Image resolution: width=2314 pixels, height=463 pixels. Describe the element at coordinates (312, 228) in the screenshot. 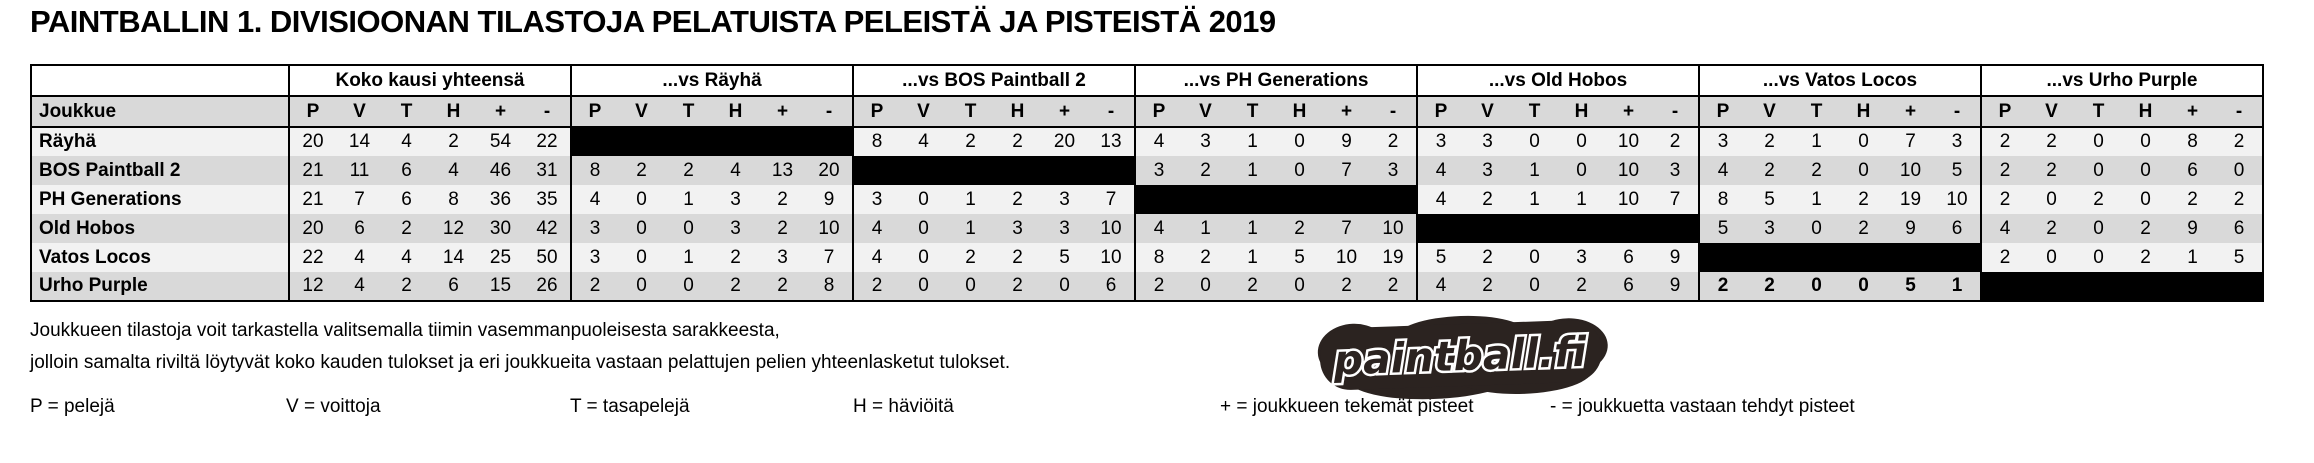

I see `stat-value-cell: 20` at that location.